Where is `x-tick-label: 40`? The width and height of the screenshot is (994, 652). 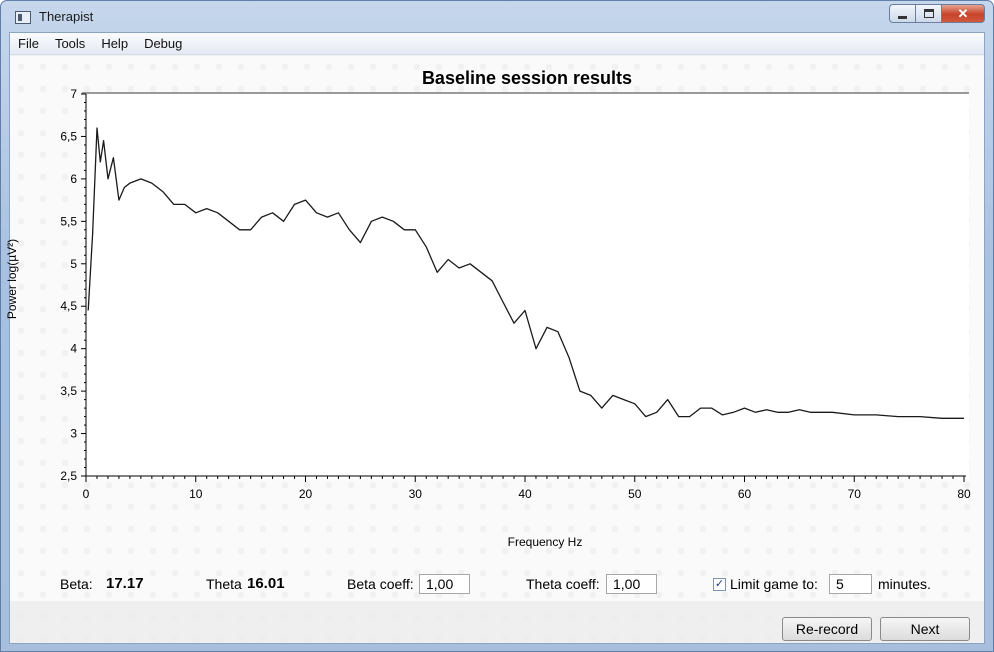 x-tick-label: 40 is located at coordinates (525, 494).